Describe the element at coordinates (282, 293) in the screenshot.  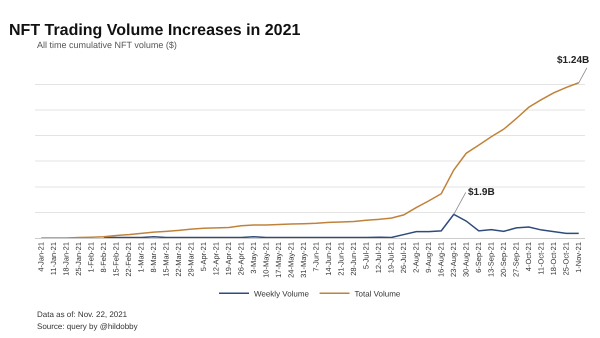
I see `legend-label: Weekly Volume` at that location.